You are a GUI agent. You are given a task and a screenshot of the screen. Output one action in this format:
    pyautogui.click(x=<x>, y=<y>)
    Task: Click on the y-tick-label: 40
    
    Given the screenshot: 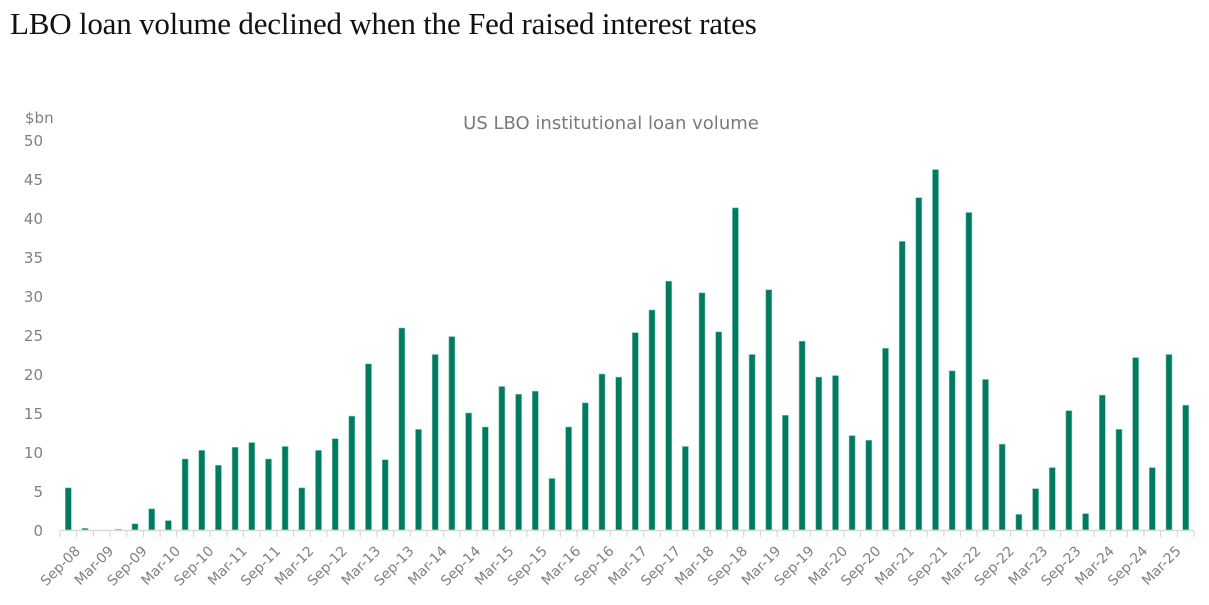 What is the action you would take?
    pyautogui.click(x=33, y=219)
    